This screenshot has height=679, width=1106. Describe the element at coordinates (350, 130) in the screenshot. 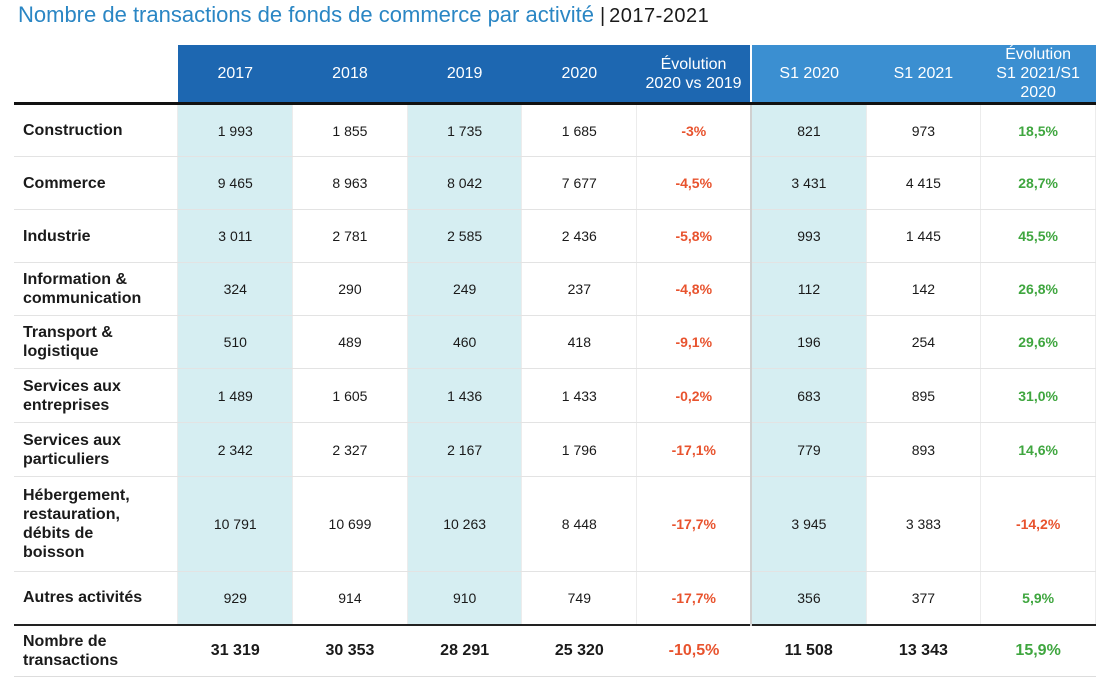

I see `value-cell: 1 855` at that location.